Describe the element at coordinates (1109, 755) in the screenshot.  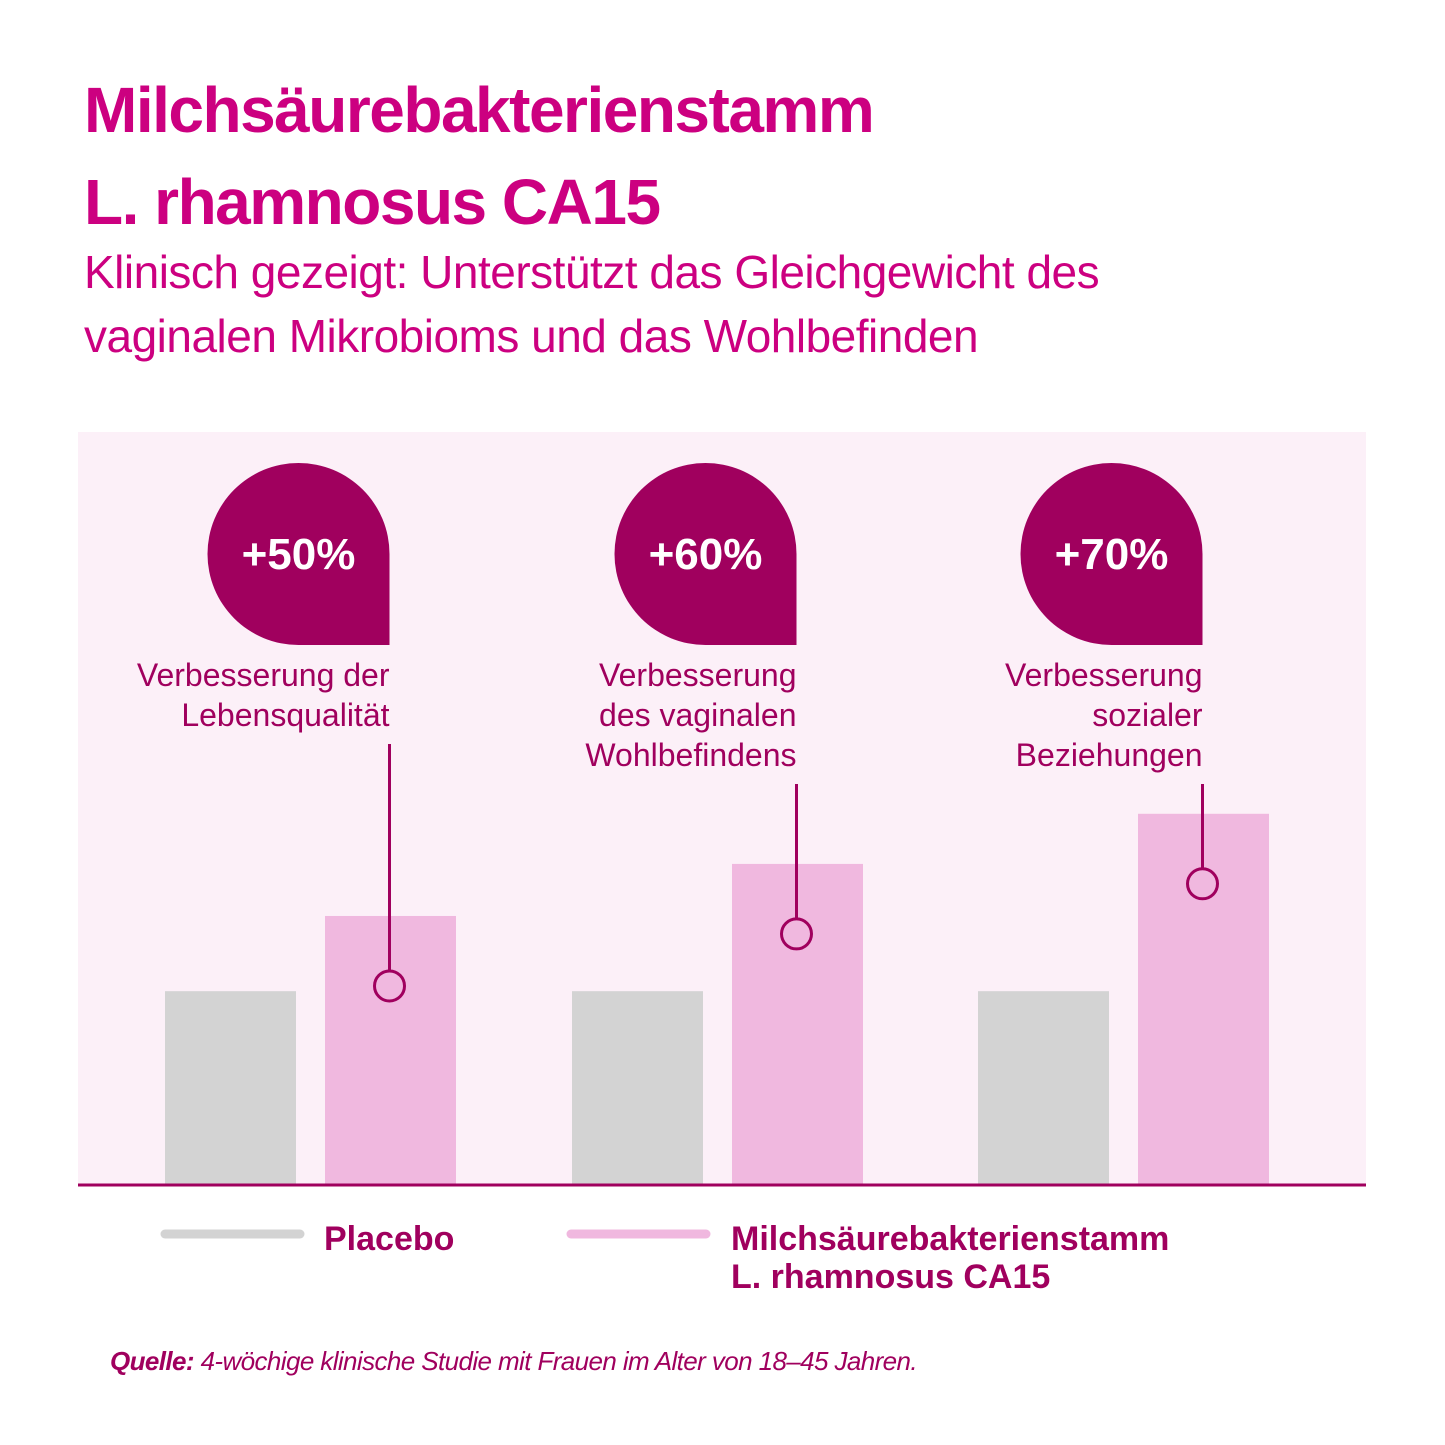
I see `category-label-3-line-3: Beziehungen` at that location.